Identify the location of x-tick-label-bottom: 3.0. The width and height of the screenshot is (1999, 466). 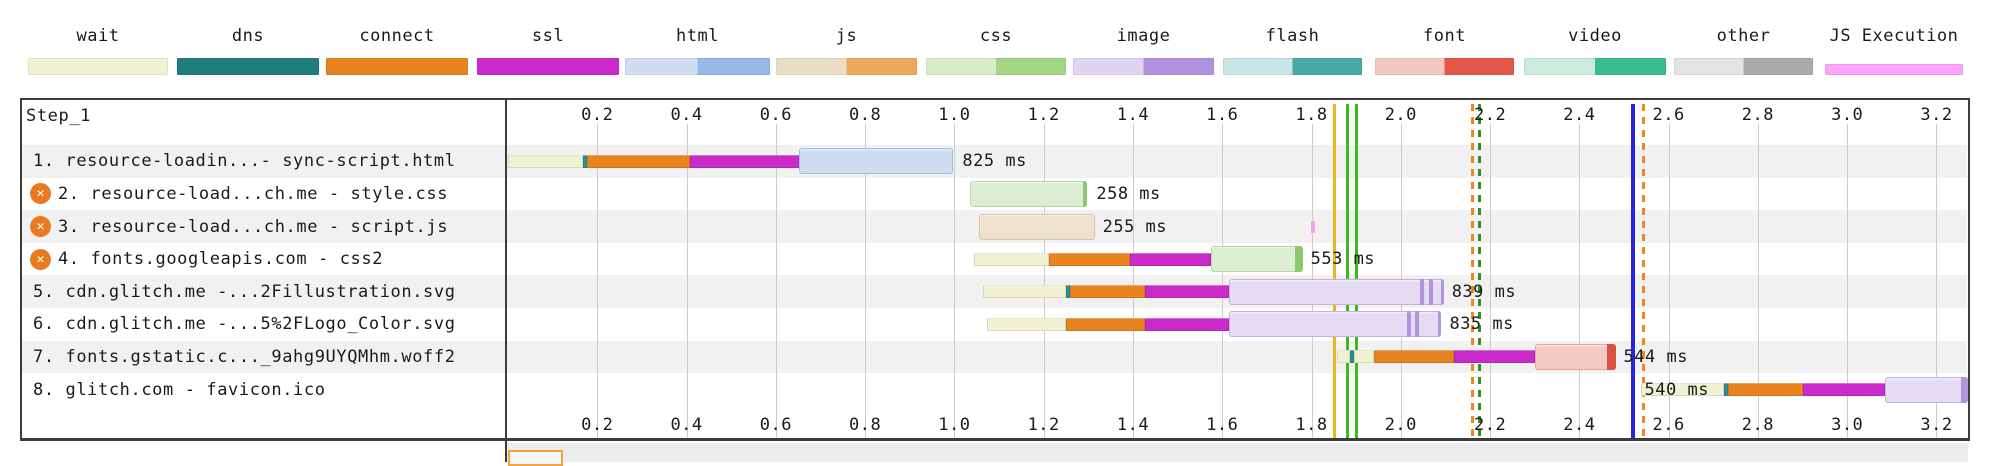
(1847, 425).